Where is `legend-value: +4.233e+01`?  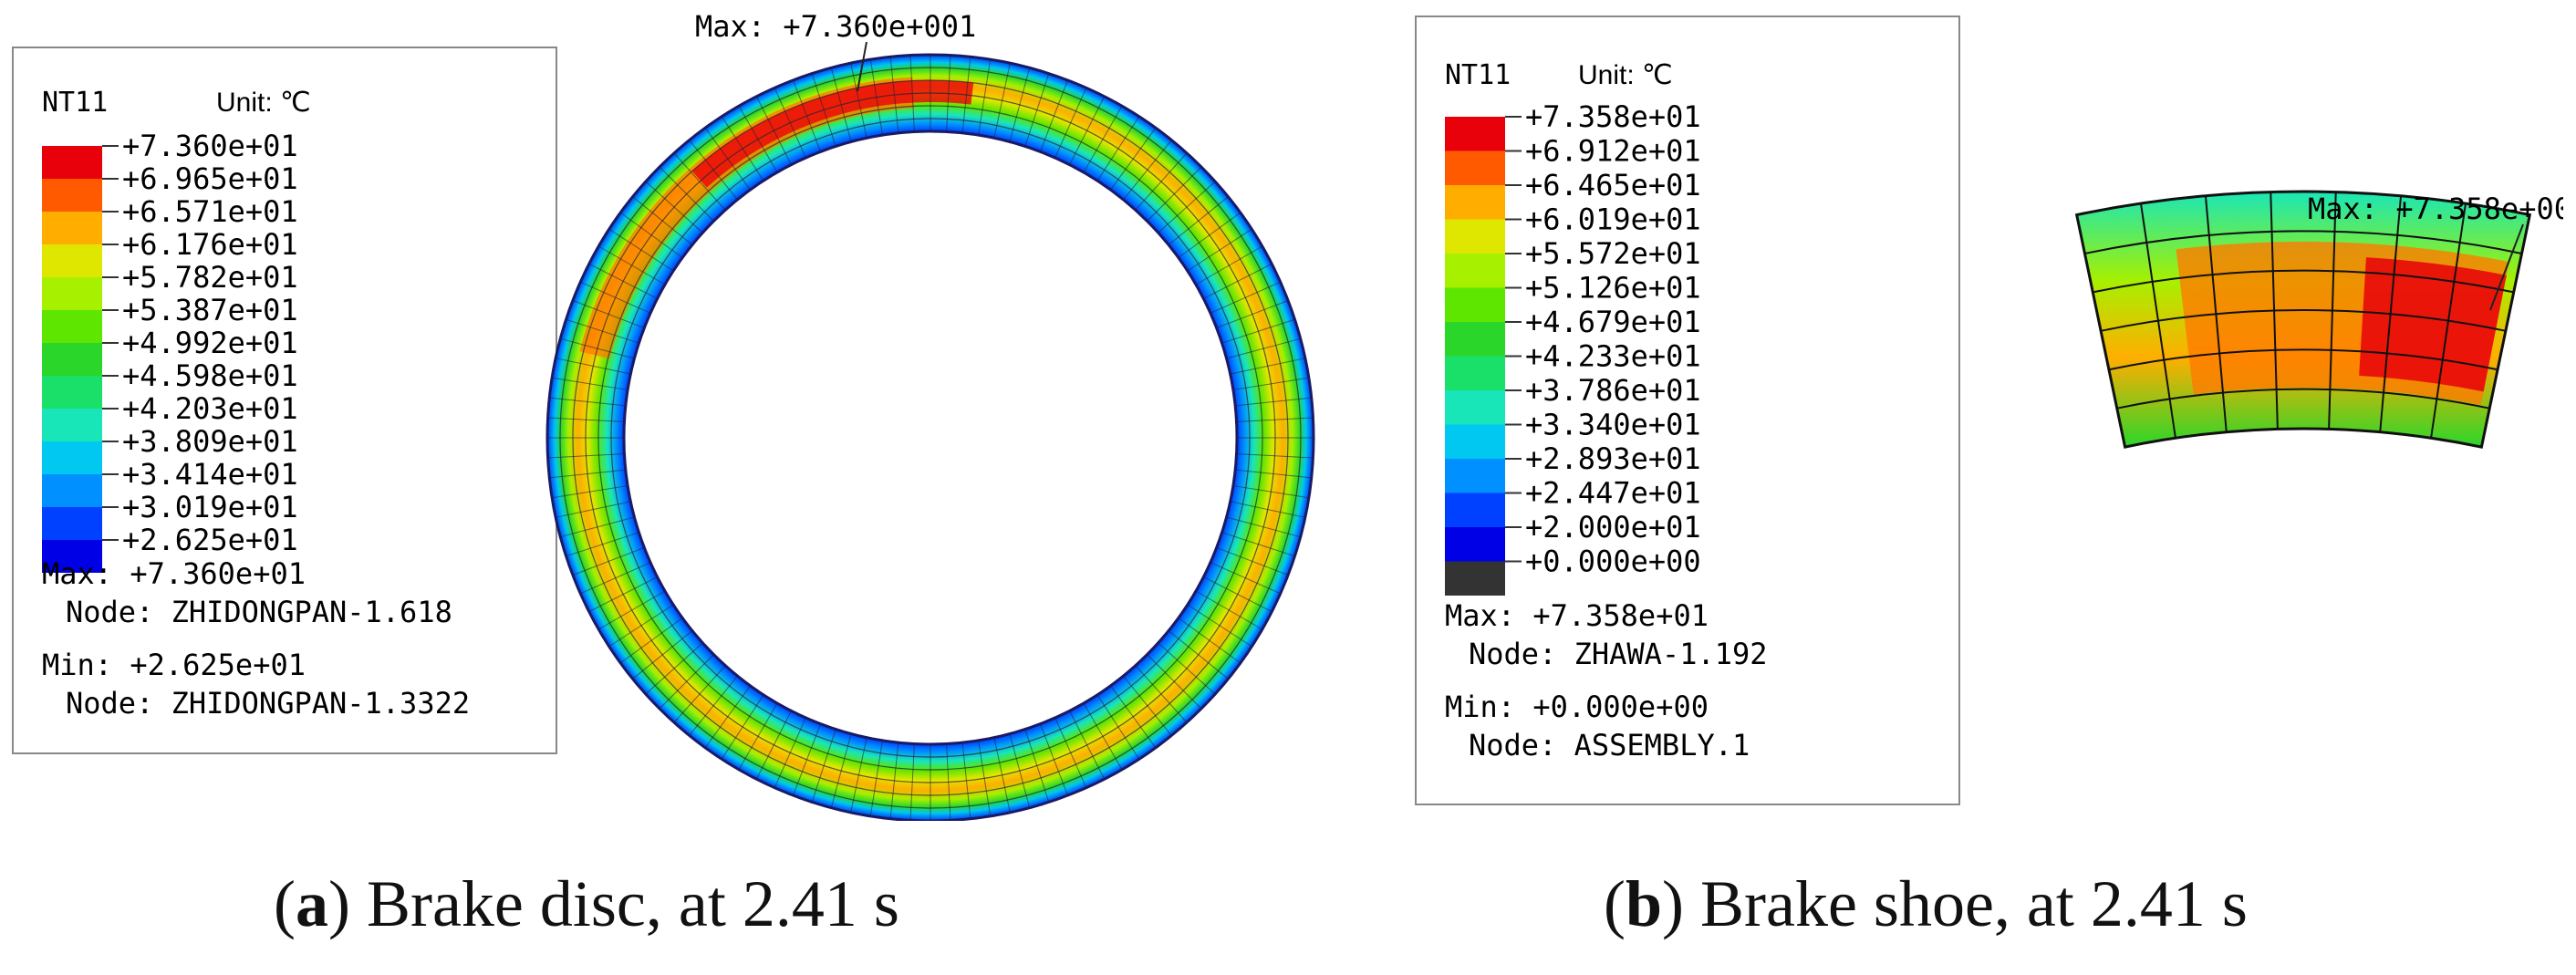
legend-value: +4.233e+01 is located at coordinates (1613, 356).